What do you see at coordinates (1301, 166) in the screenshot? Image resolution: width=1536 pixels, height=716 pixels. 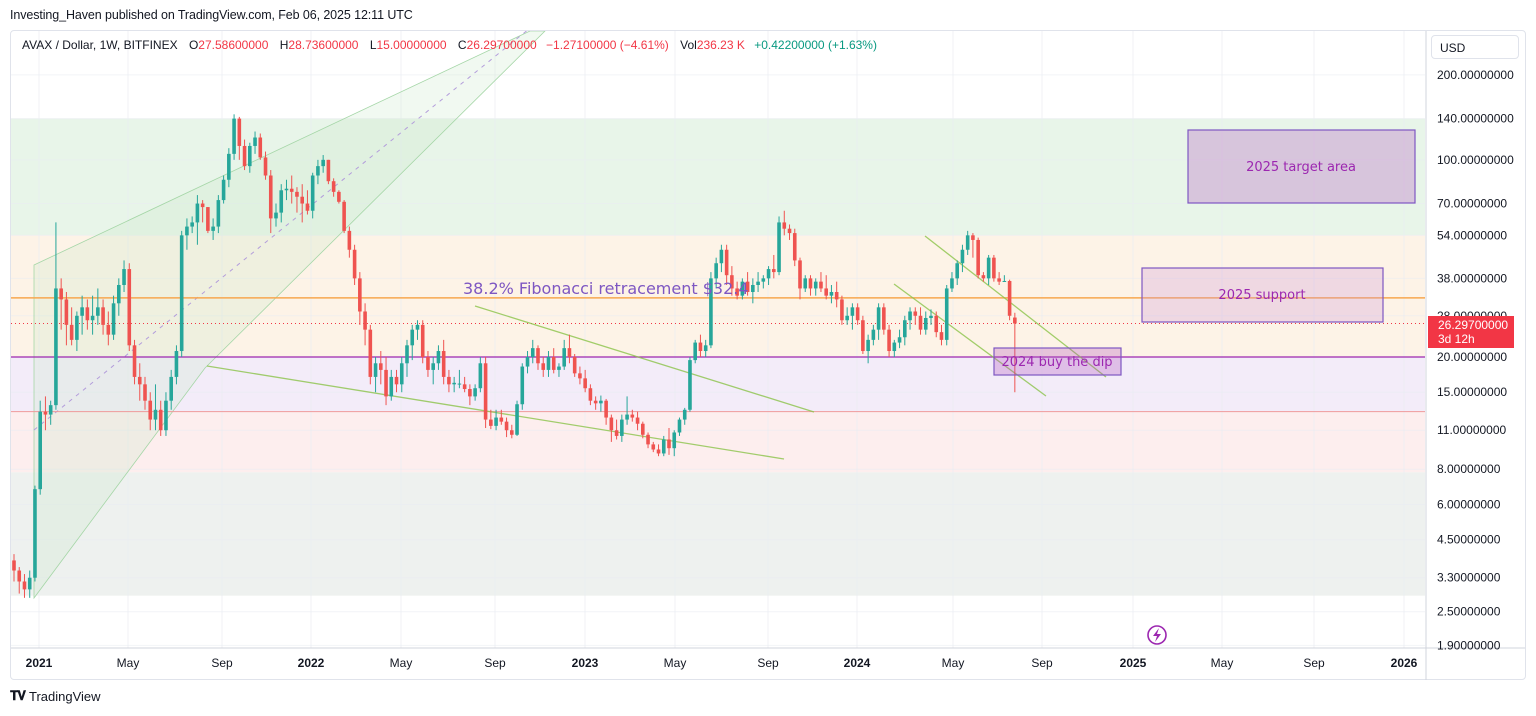 I see `target-area-box` at bounding box center [1301, 166].